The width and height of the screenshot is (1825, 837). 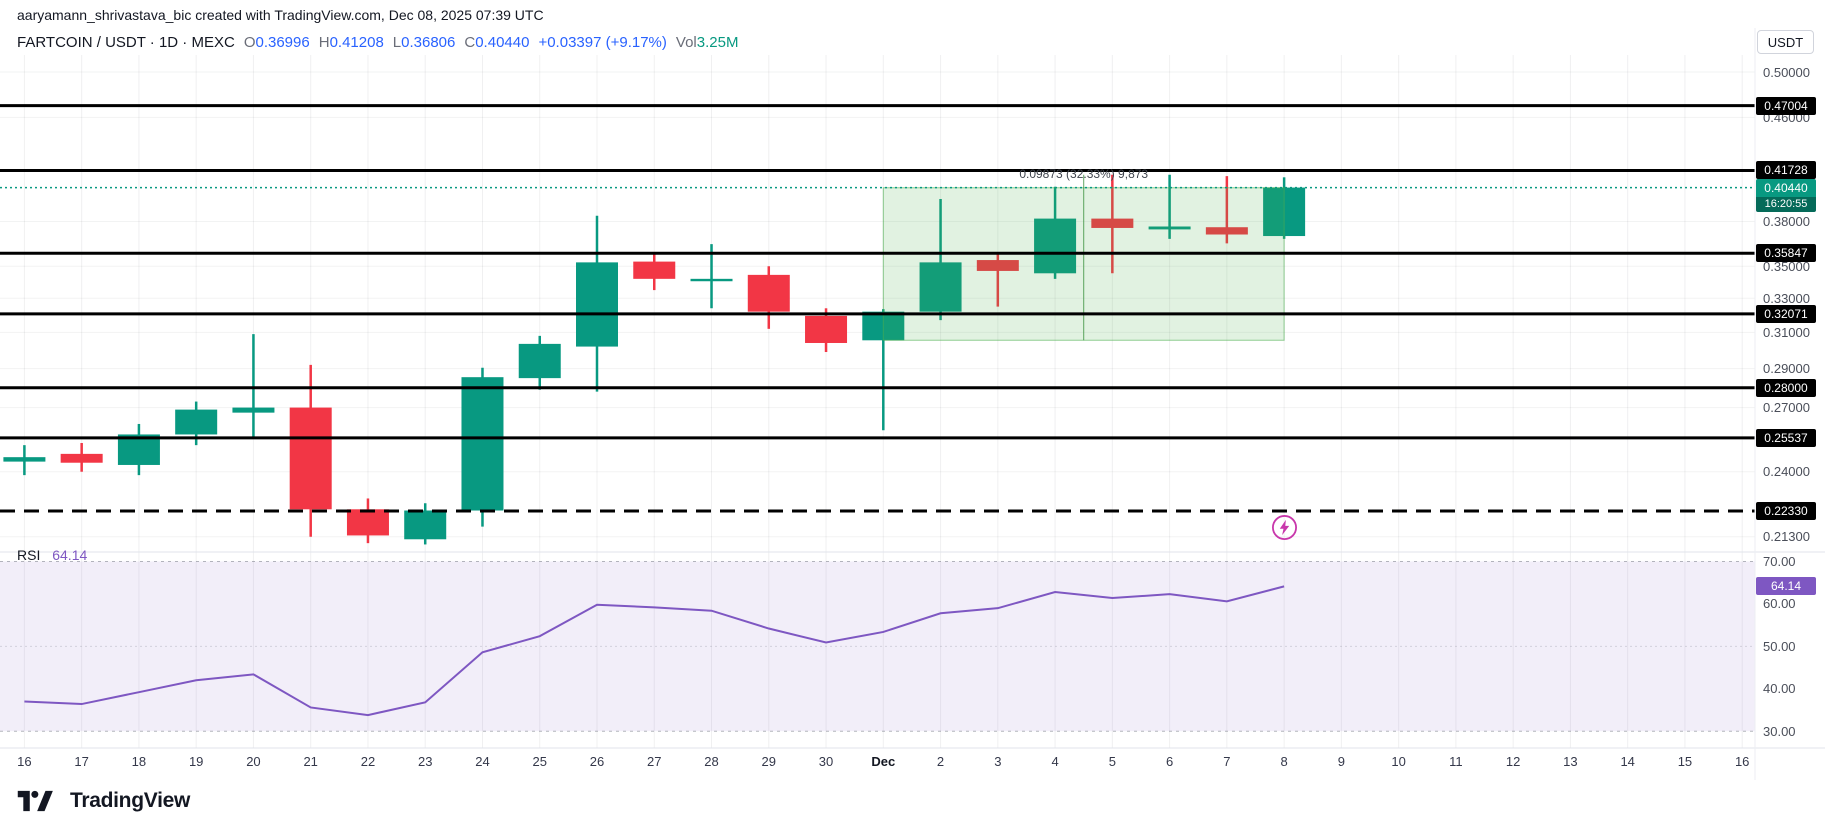 I want to click on price-change: +0.03397 (+9.17%), so click(x=602, y=42).